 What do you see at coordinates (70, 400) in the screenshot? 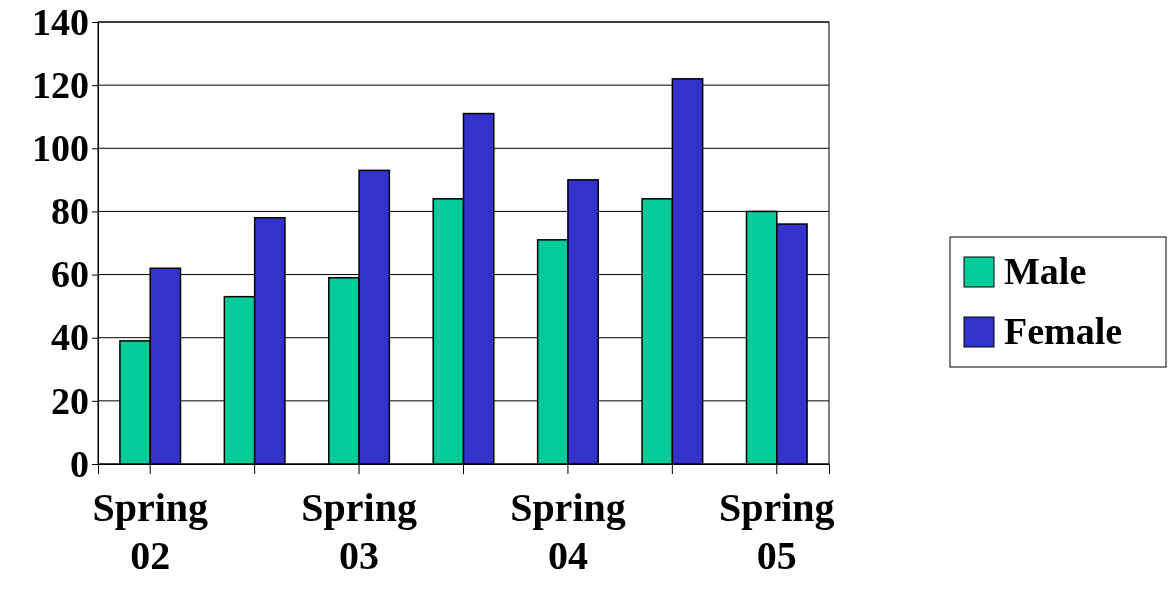
I see `y-tick-label: 20` at bounding box center [70, 400].